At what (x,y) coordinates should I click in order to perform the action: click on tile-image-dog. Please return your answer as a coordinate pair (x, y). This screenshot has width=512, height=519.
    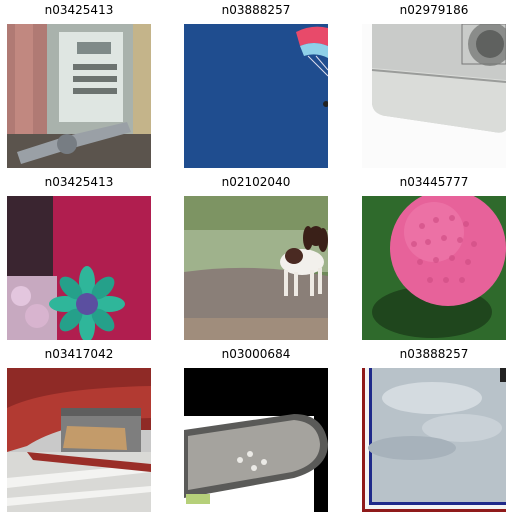
    Looking at the image, I should click on (256, 268).